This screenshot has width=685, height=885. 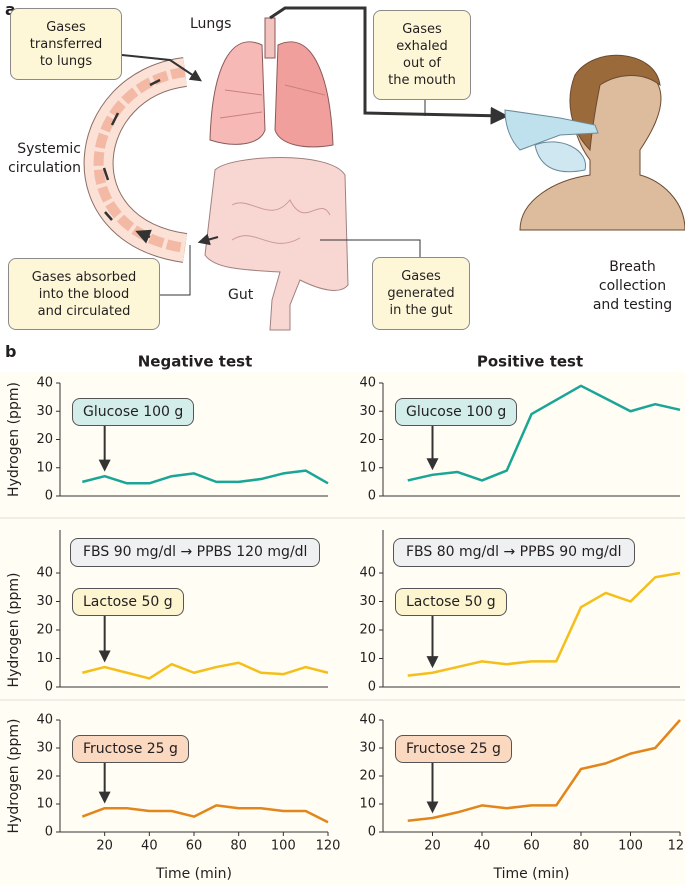 I want to click on process-box: Gases exhaled out of the mouth, so click(x=422, y=55).